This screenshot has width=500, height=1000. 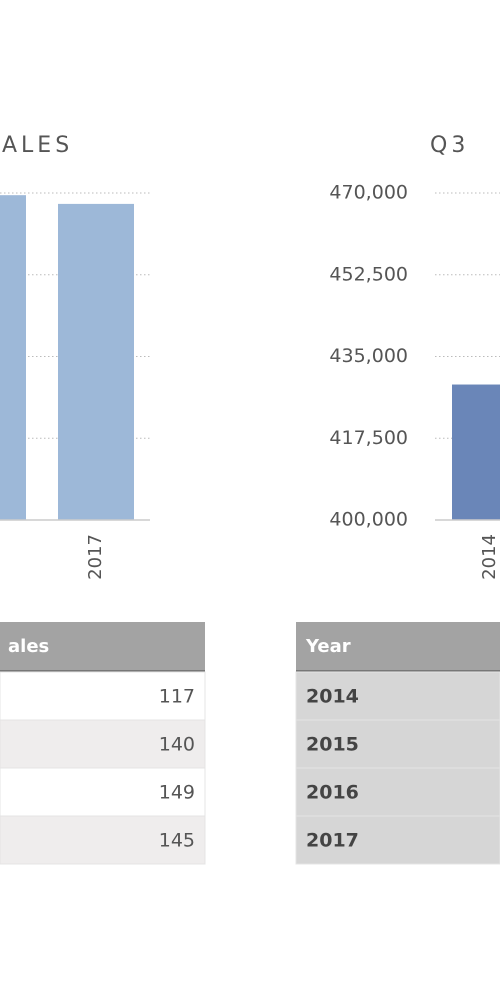 I want to click on x-tick-label: 2014, so click(x=489, y=557).